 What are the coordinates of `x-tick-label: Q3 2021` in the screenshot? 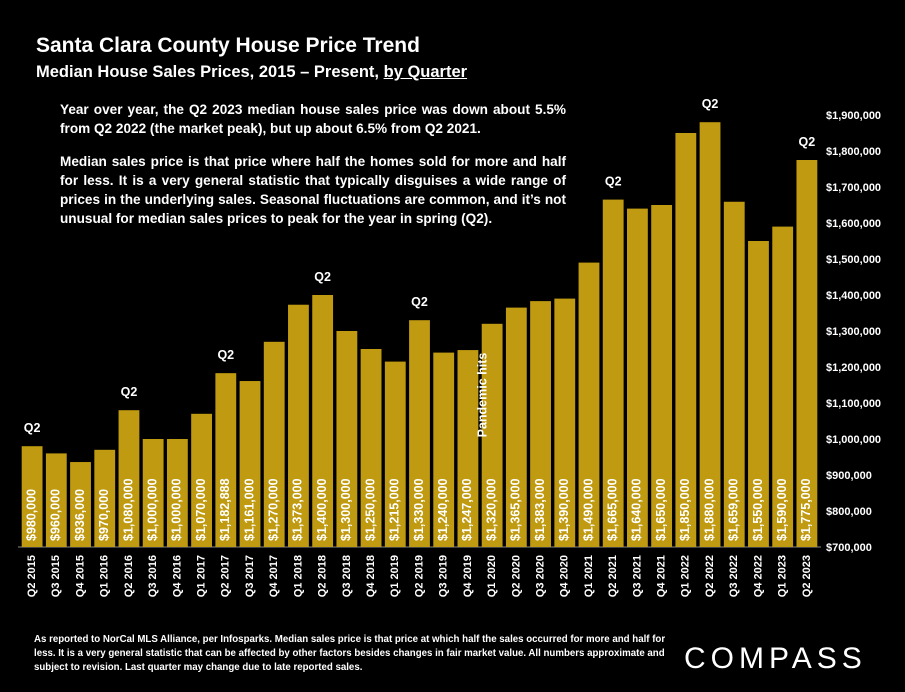 It's located at (637, 576).